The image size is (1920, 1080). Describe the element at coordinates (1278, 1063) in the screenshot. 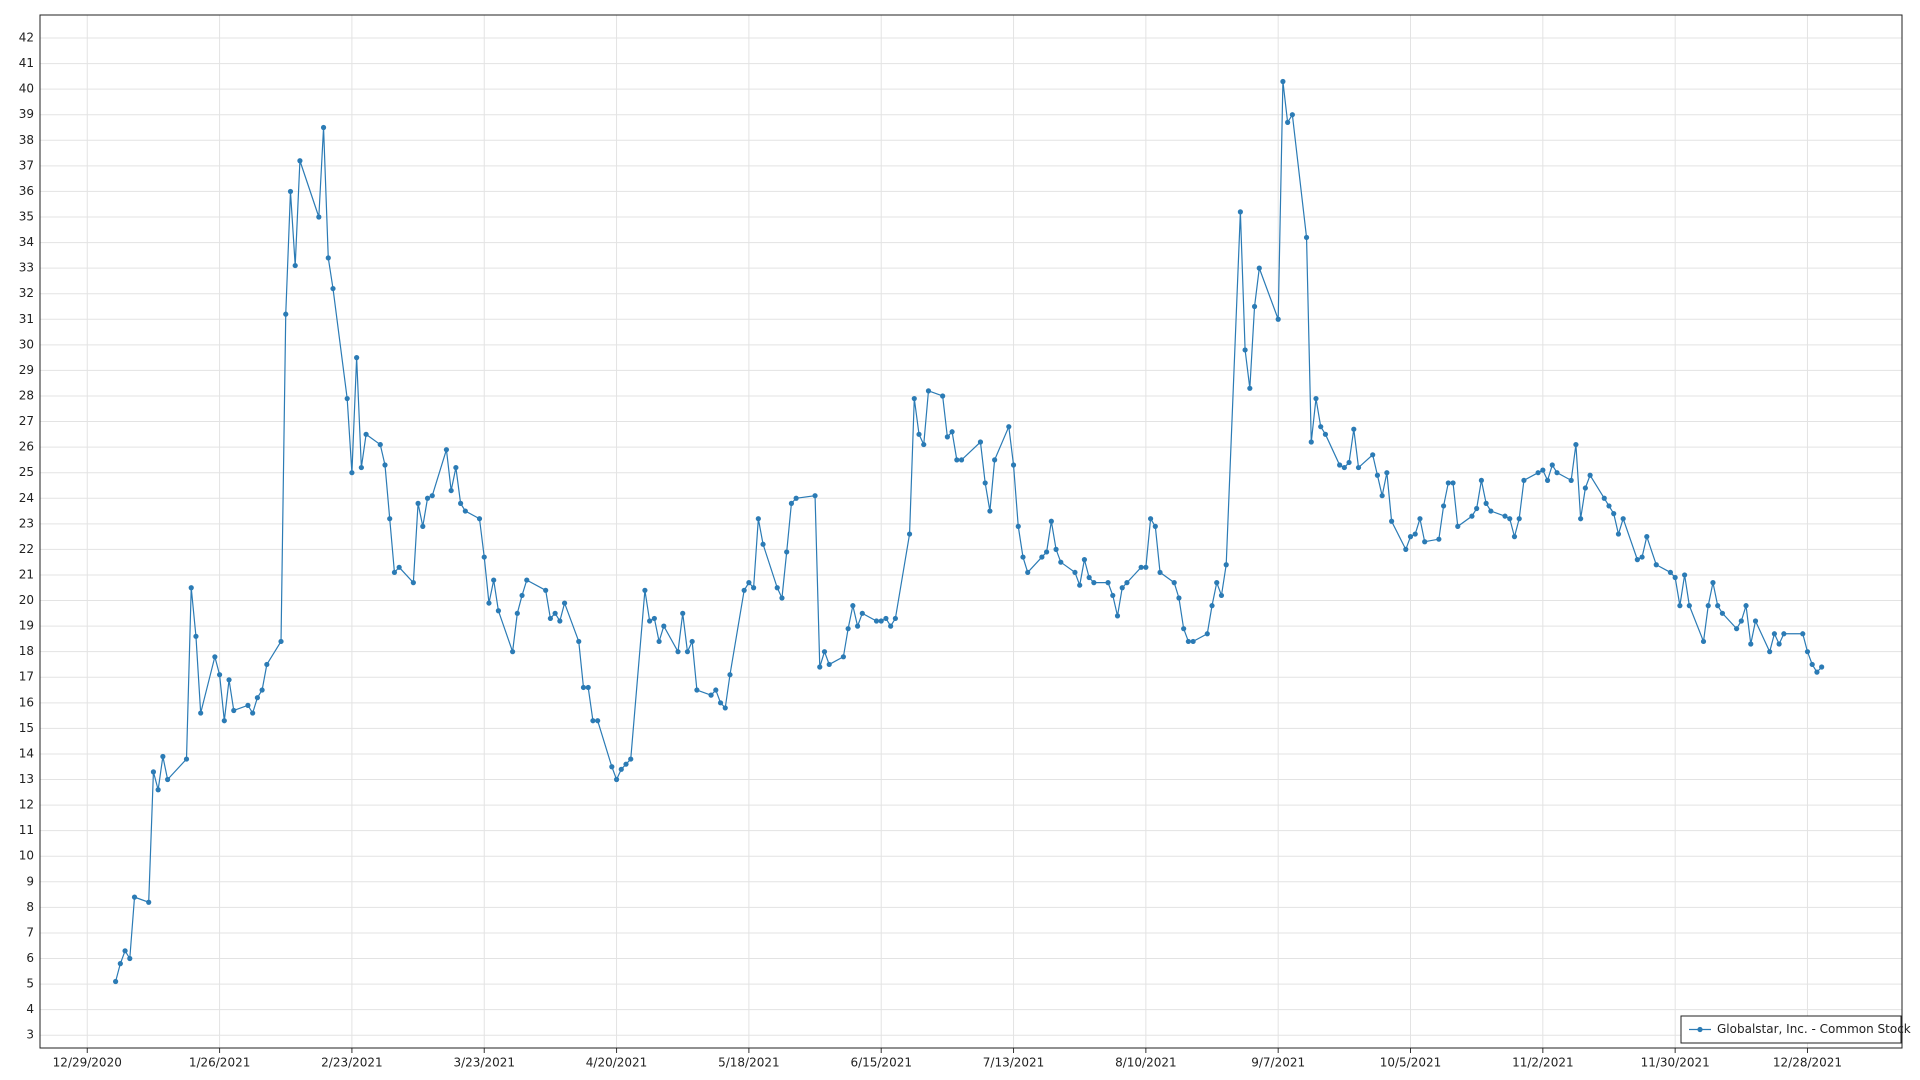

I see `x-tick-label: 9/7/2021` at that location.